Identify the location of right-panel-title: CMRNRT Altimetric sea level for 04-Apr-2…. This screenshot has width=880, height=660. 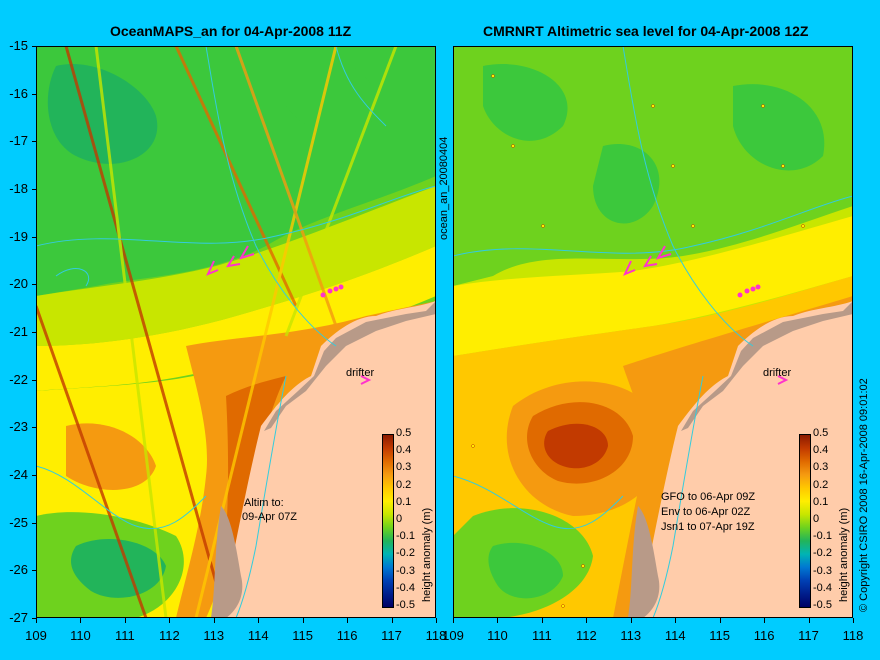
(646, 31).